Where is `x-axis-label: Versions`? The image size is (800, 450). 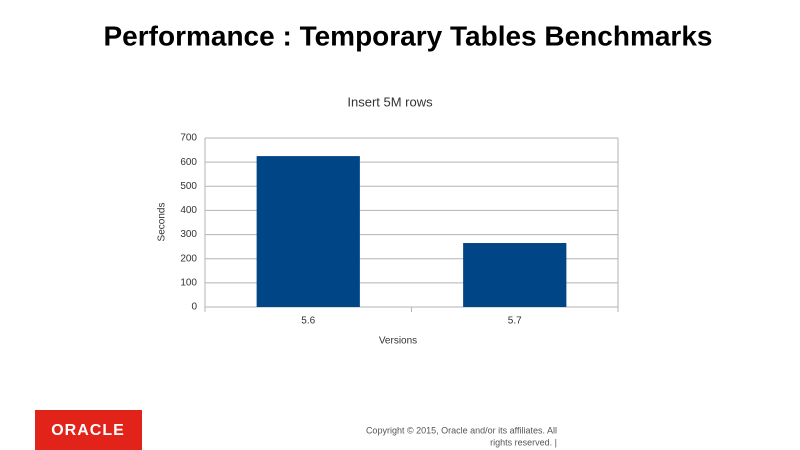
x-axis-label: Versions is located at coordinates (398, 341).